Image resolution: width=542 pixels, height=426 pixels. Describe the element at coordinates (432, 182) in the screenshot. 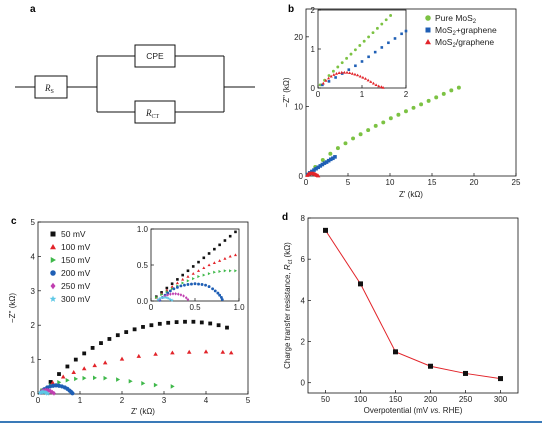

I see `panel-b-xtick-label: 15` at that location.